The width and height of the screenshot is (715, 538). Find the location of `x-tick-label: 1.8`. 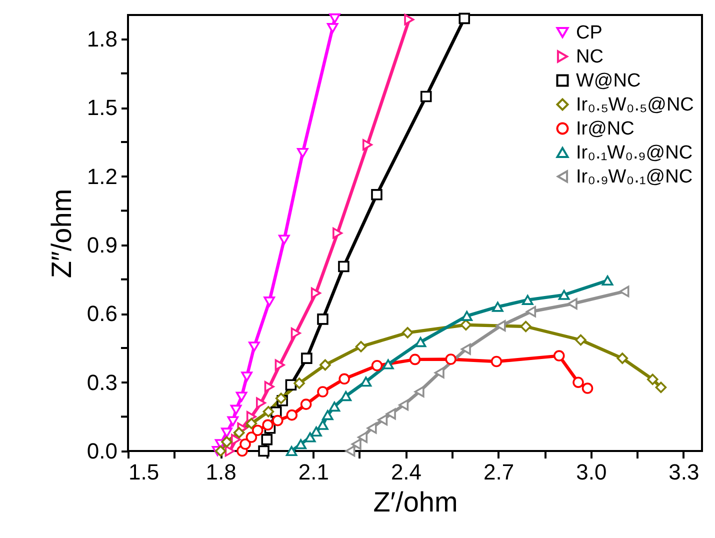

x-tick-label: 1.8 is located at coordinates (221, 472).